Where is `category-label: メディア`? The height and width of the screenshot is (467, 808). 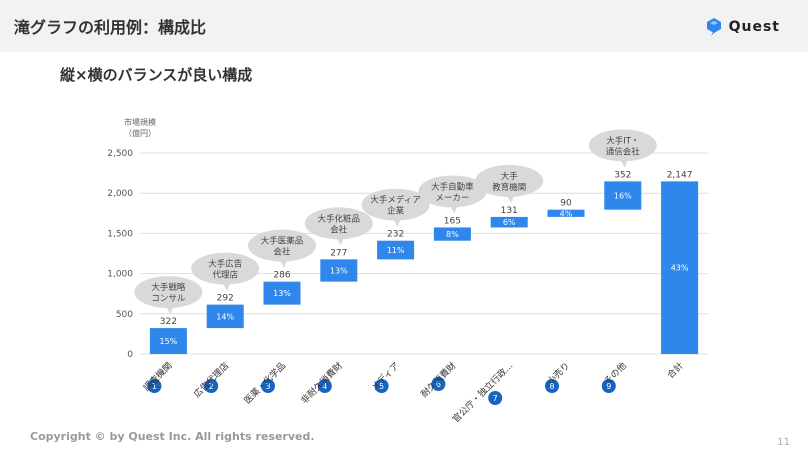 category-label: メディア is located at coordinates (384, 376).